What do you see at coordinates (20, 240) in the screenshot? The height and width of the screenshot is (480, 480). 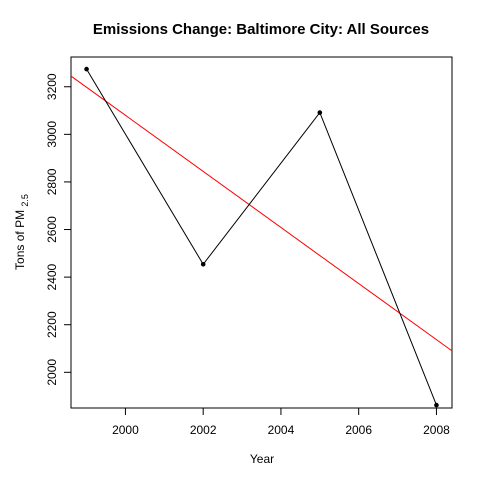 I see `y-axis-label-main: Tons of PM` at bounding box center [20, 240].